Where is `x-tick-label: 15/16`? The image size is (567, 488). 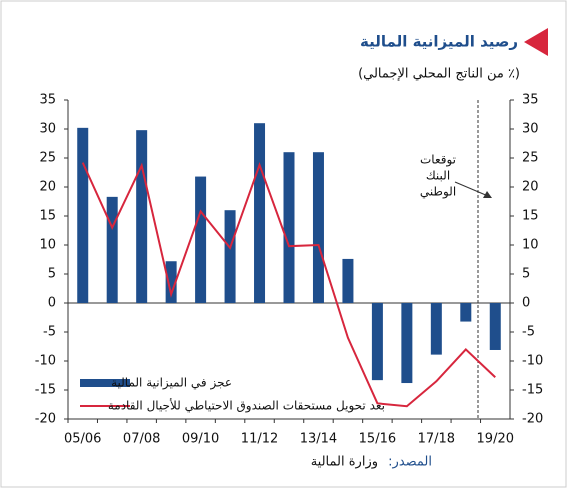 x-tick-label: 15/16 is located at coordinates (377, 439).